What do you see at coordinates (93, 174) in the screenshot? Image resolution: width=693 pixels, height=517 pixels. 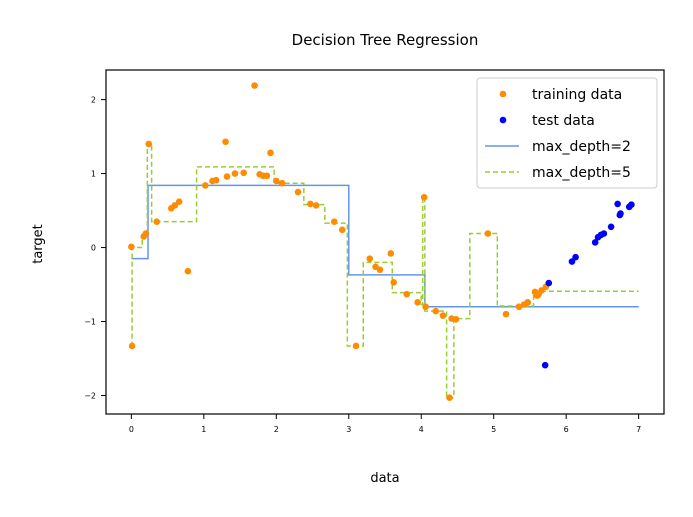 I see `y-tick-label: 1` at bounding box center [93, 174].